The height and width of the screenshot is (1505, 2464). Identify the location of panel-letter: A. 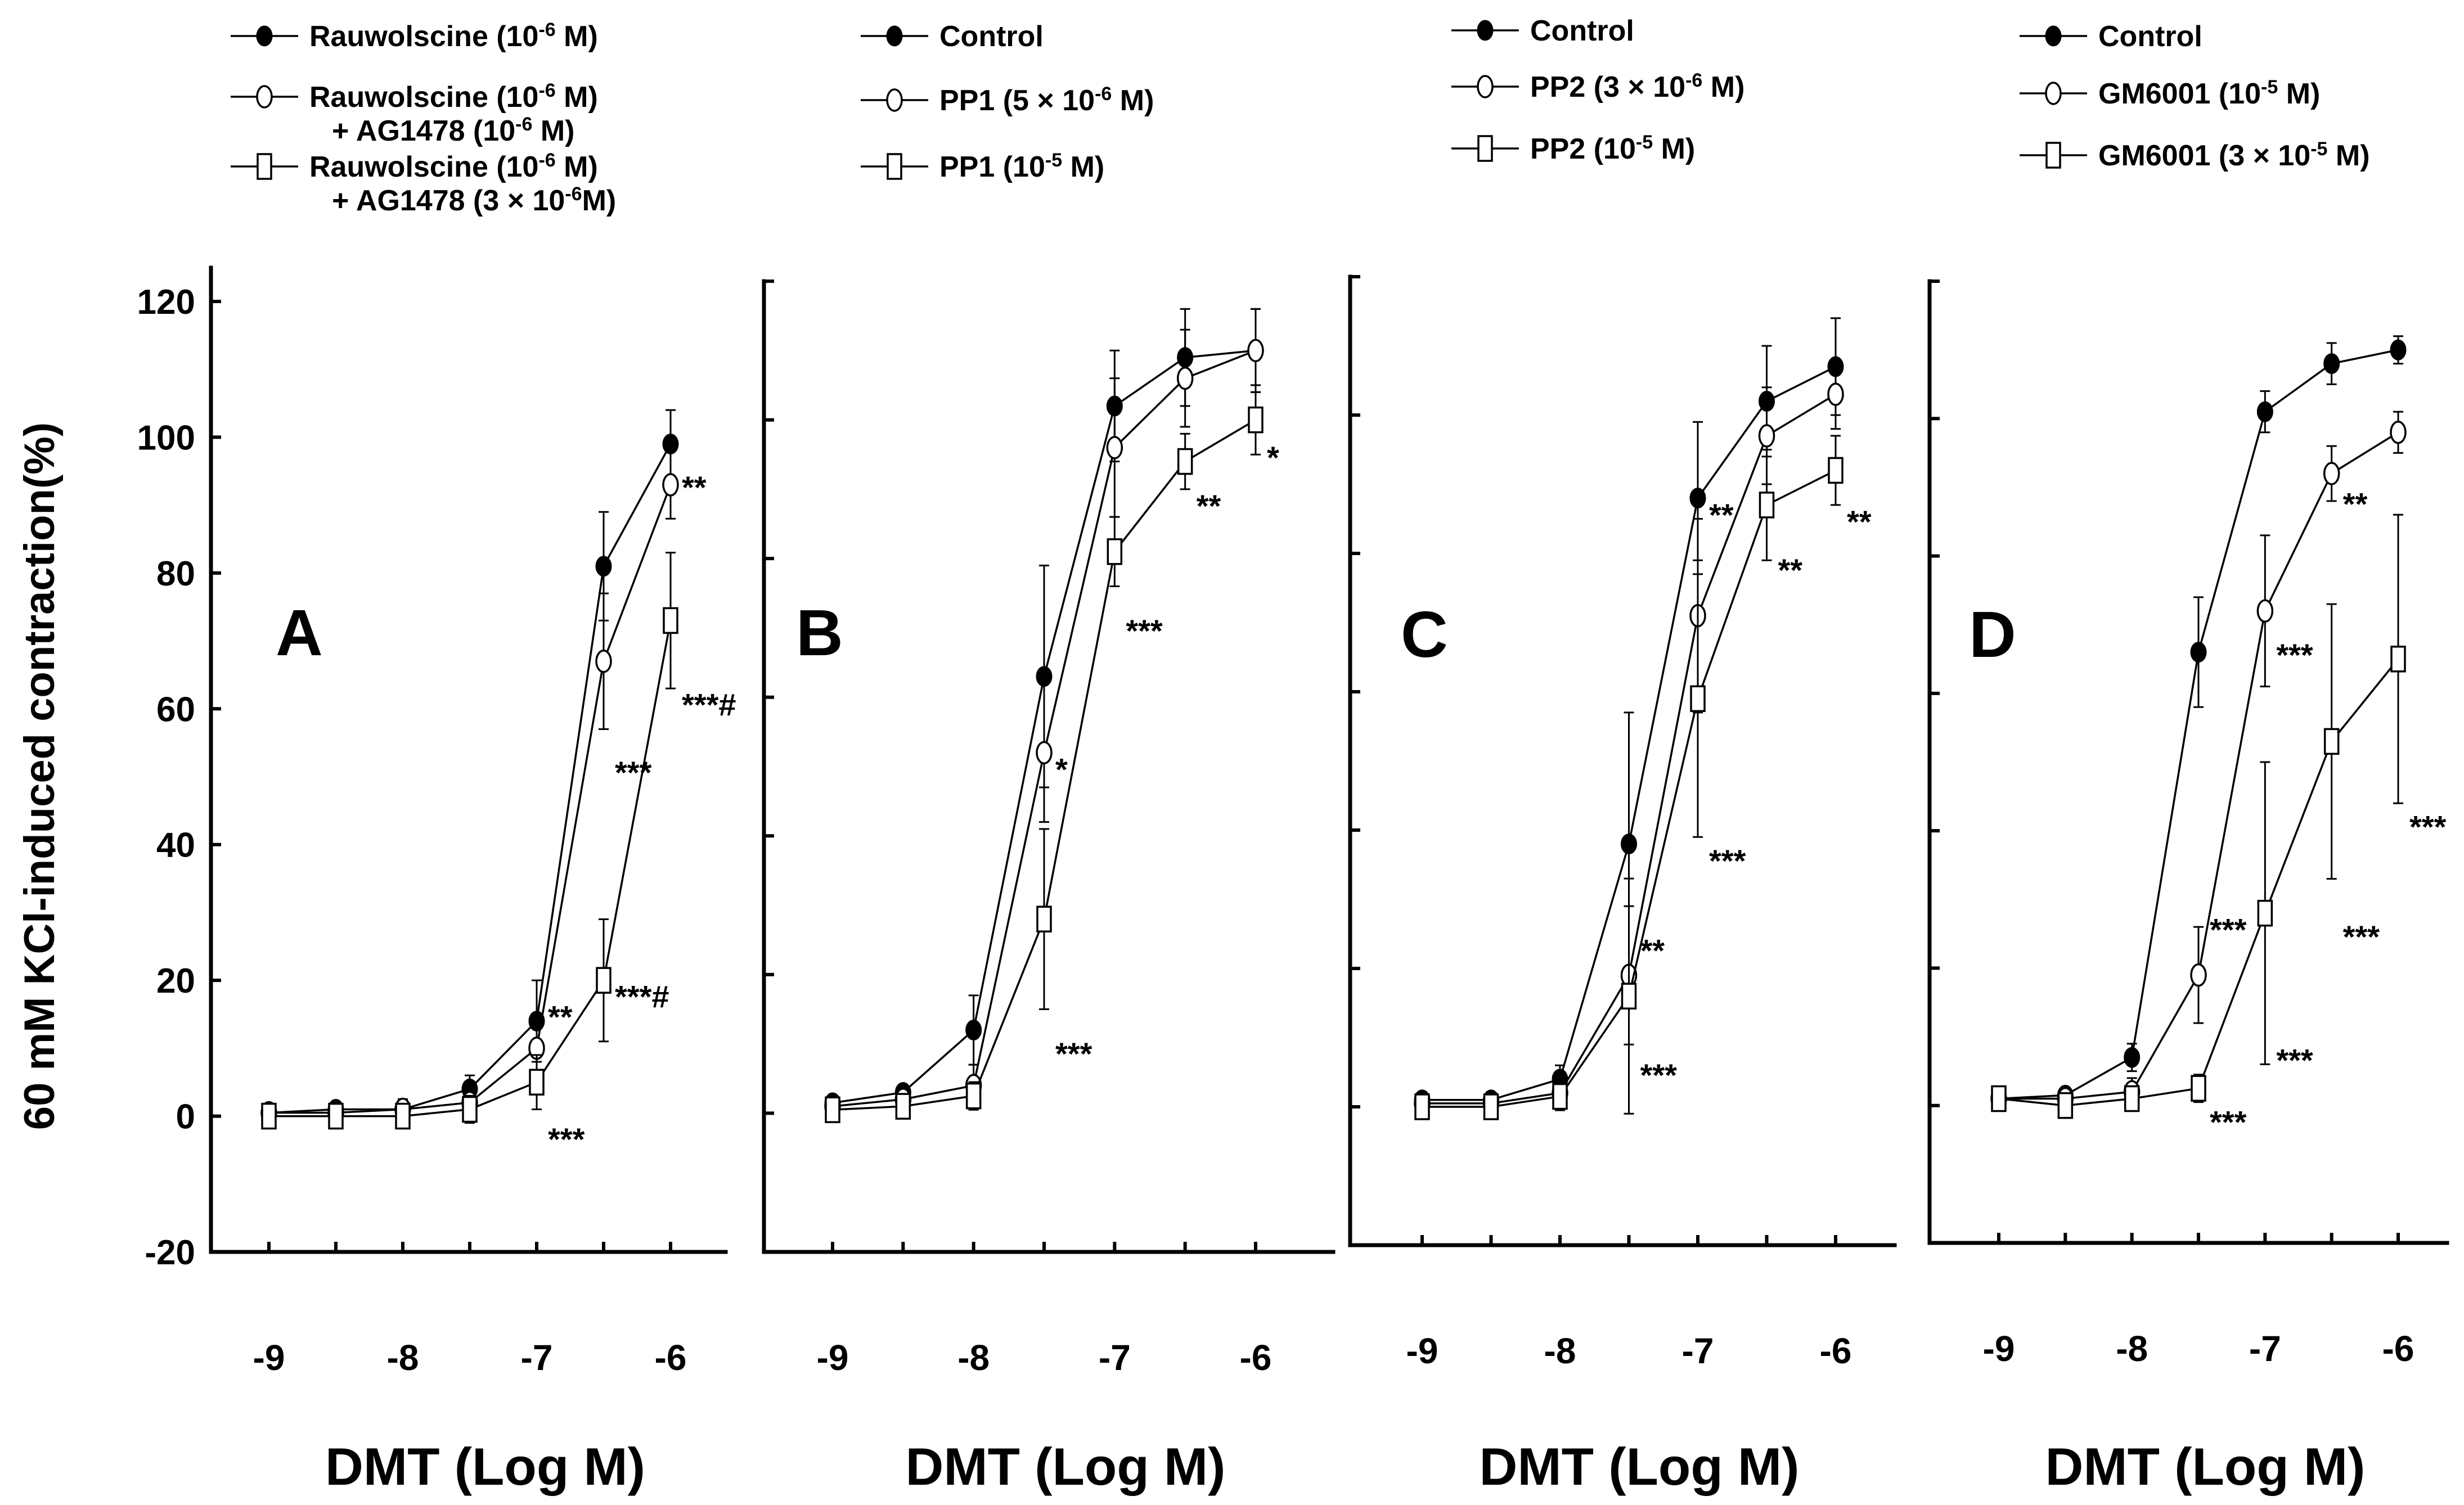
(299, 633).